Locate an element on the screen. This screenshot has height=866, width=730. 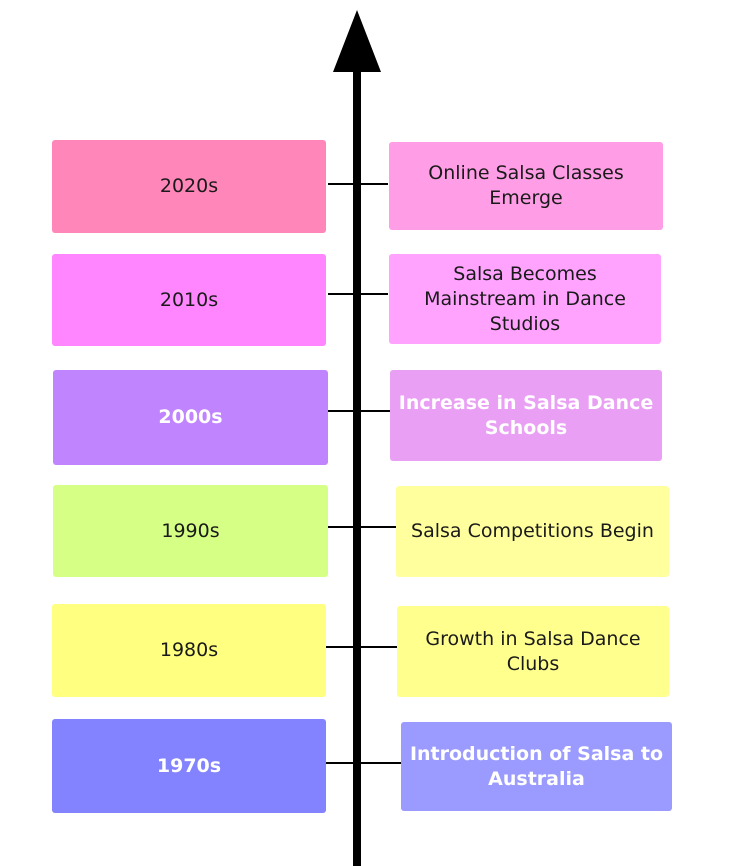
event-box: Online Salsa Classes Emerge is located at coordinates (526, 186).